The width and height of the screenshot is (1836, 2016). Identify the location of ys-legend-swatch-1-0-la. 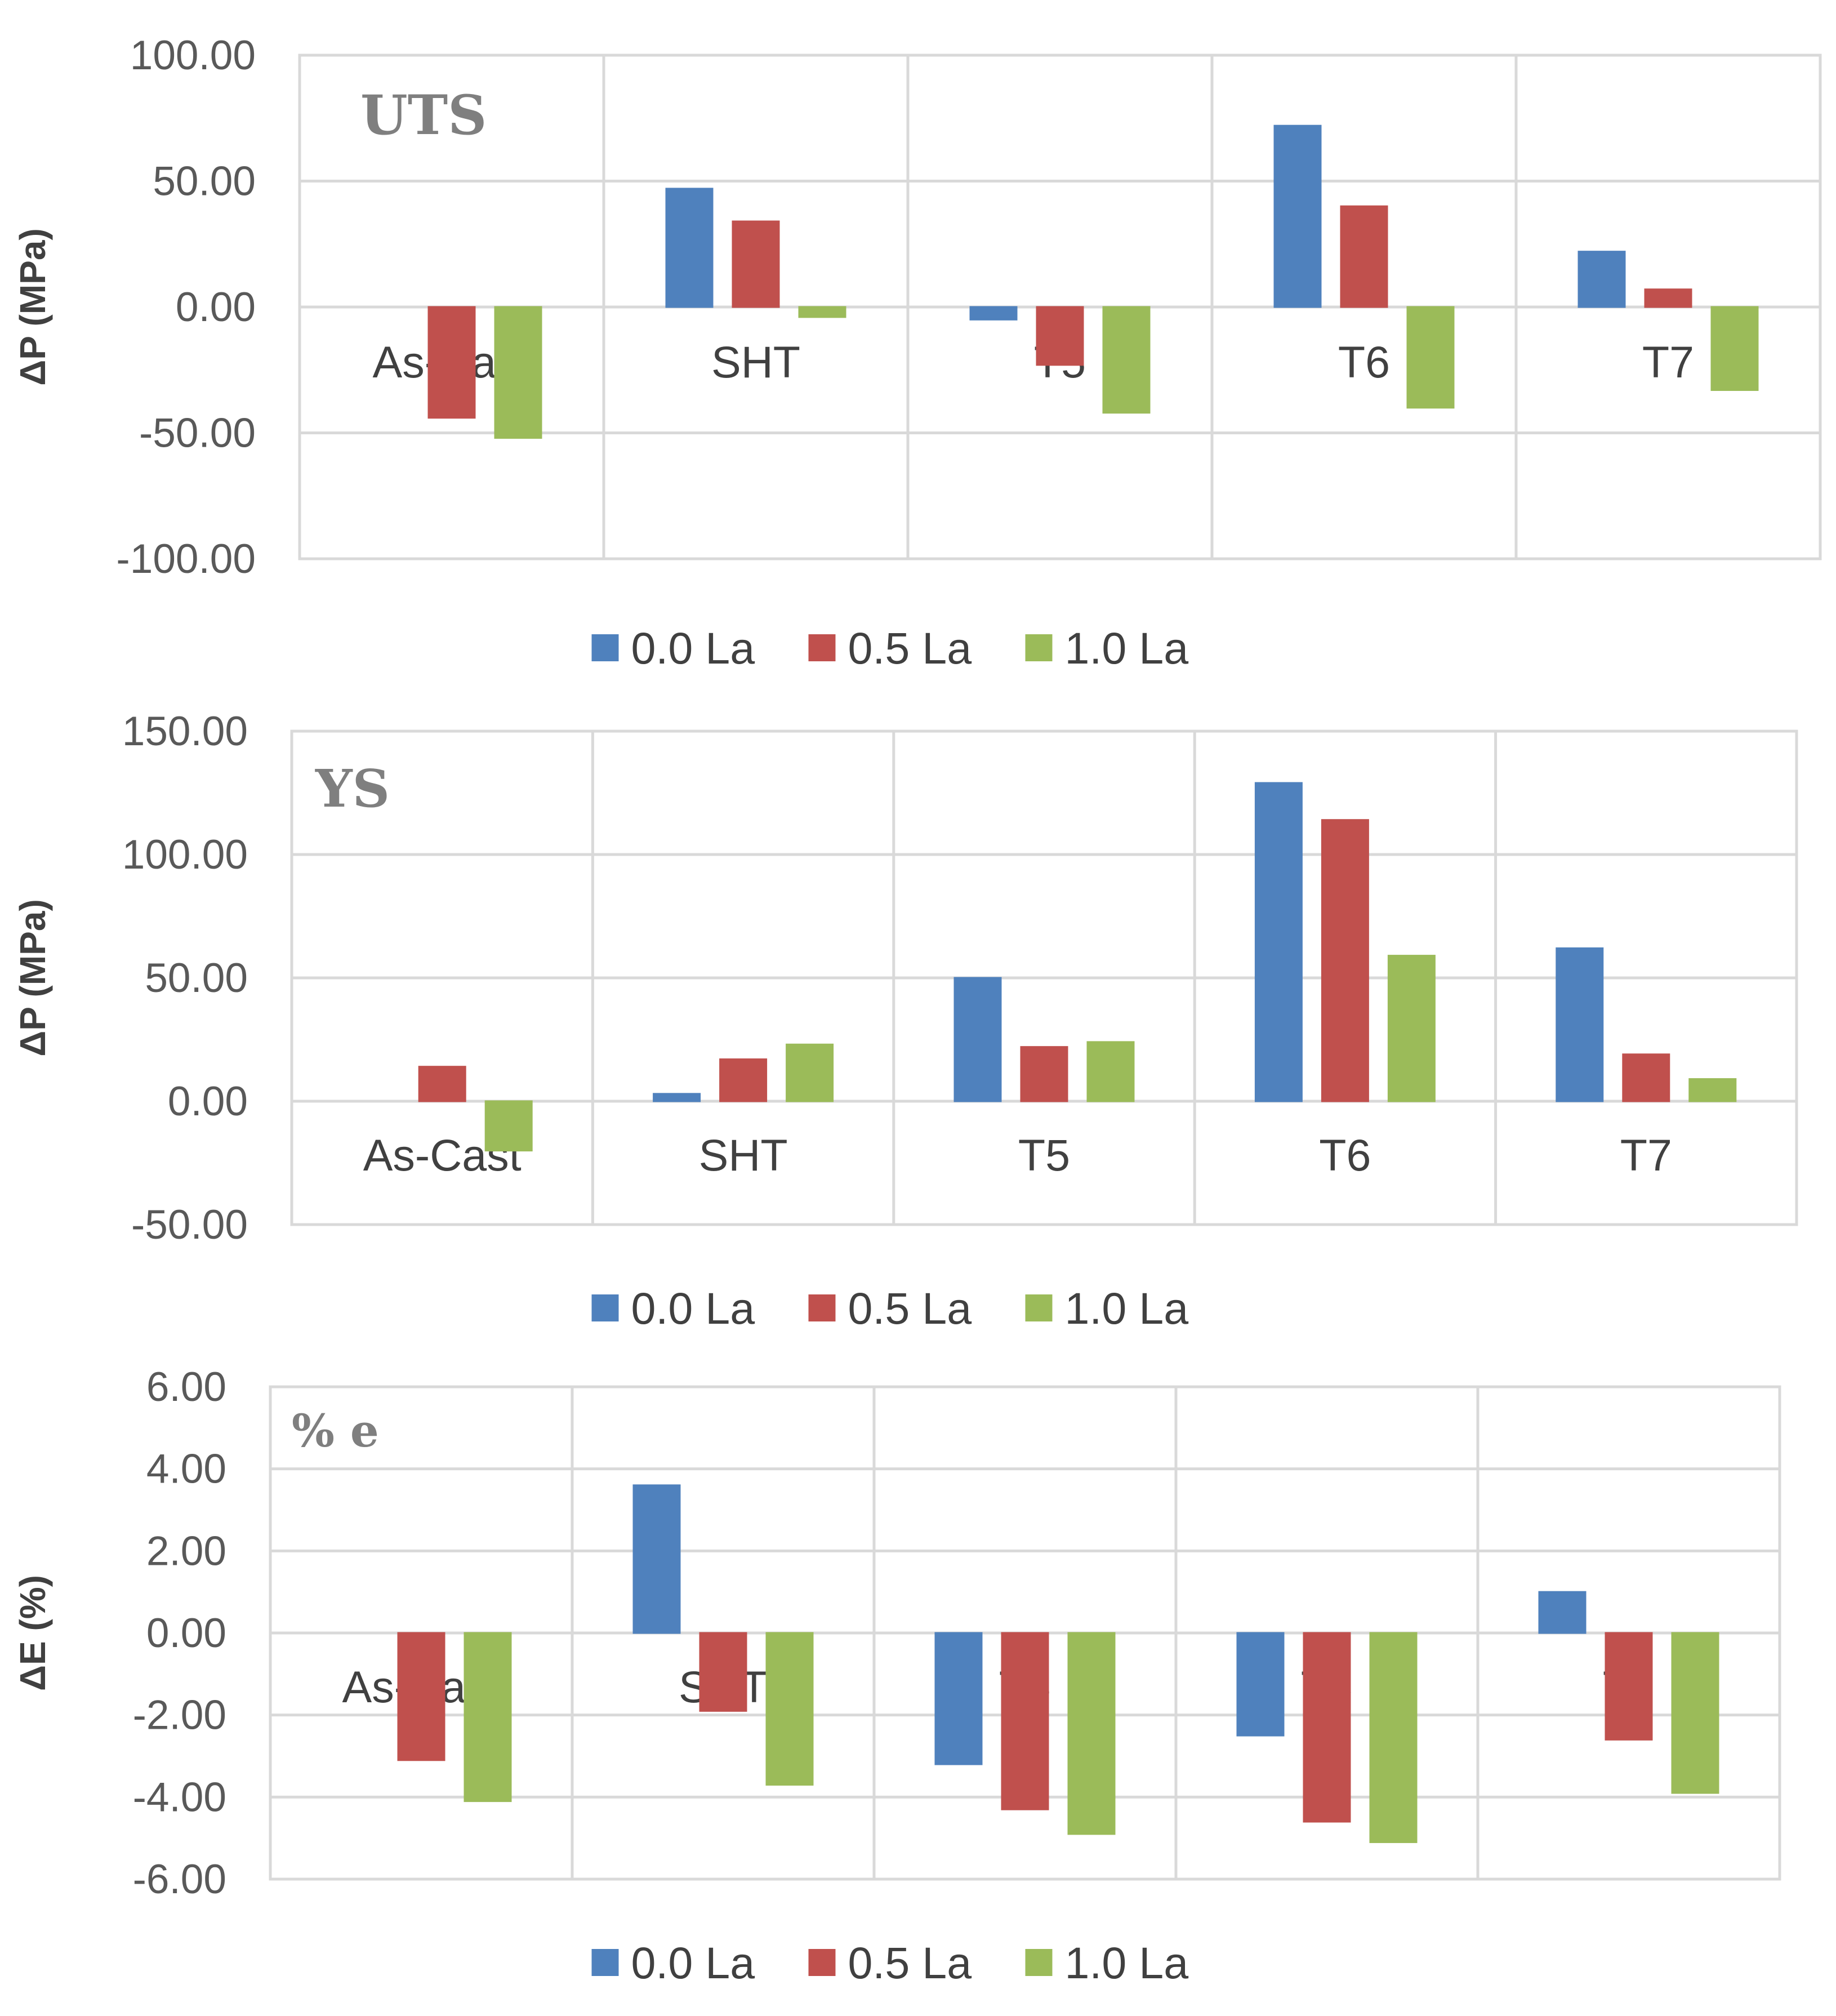
(1039, 1307).